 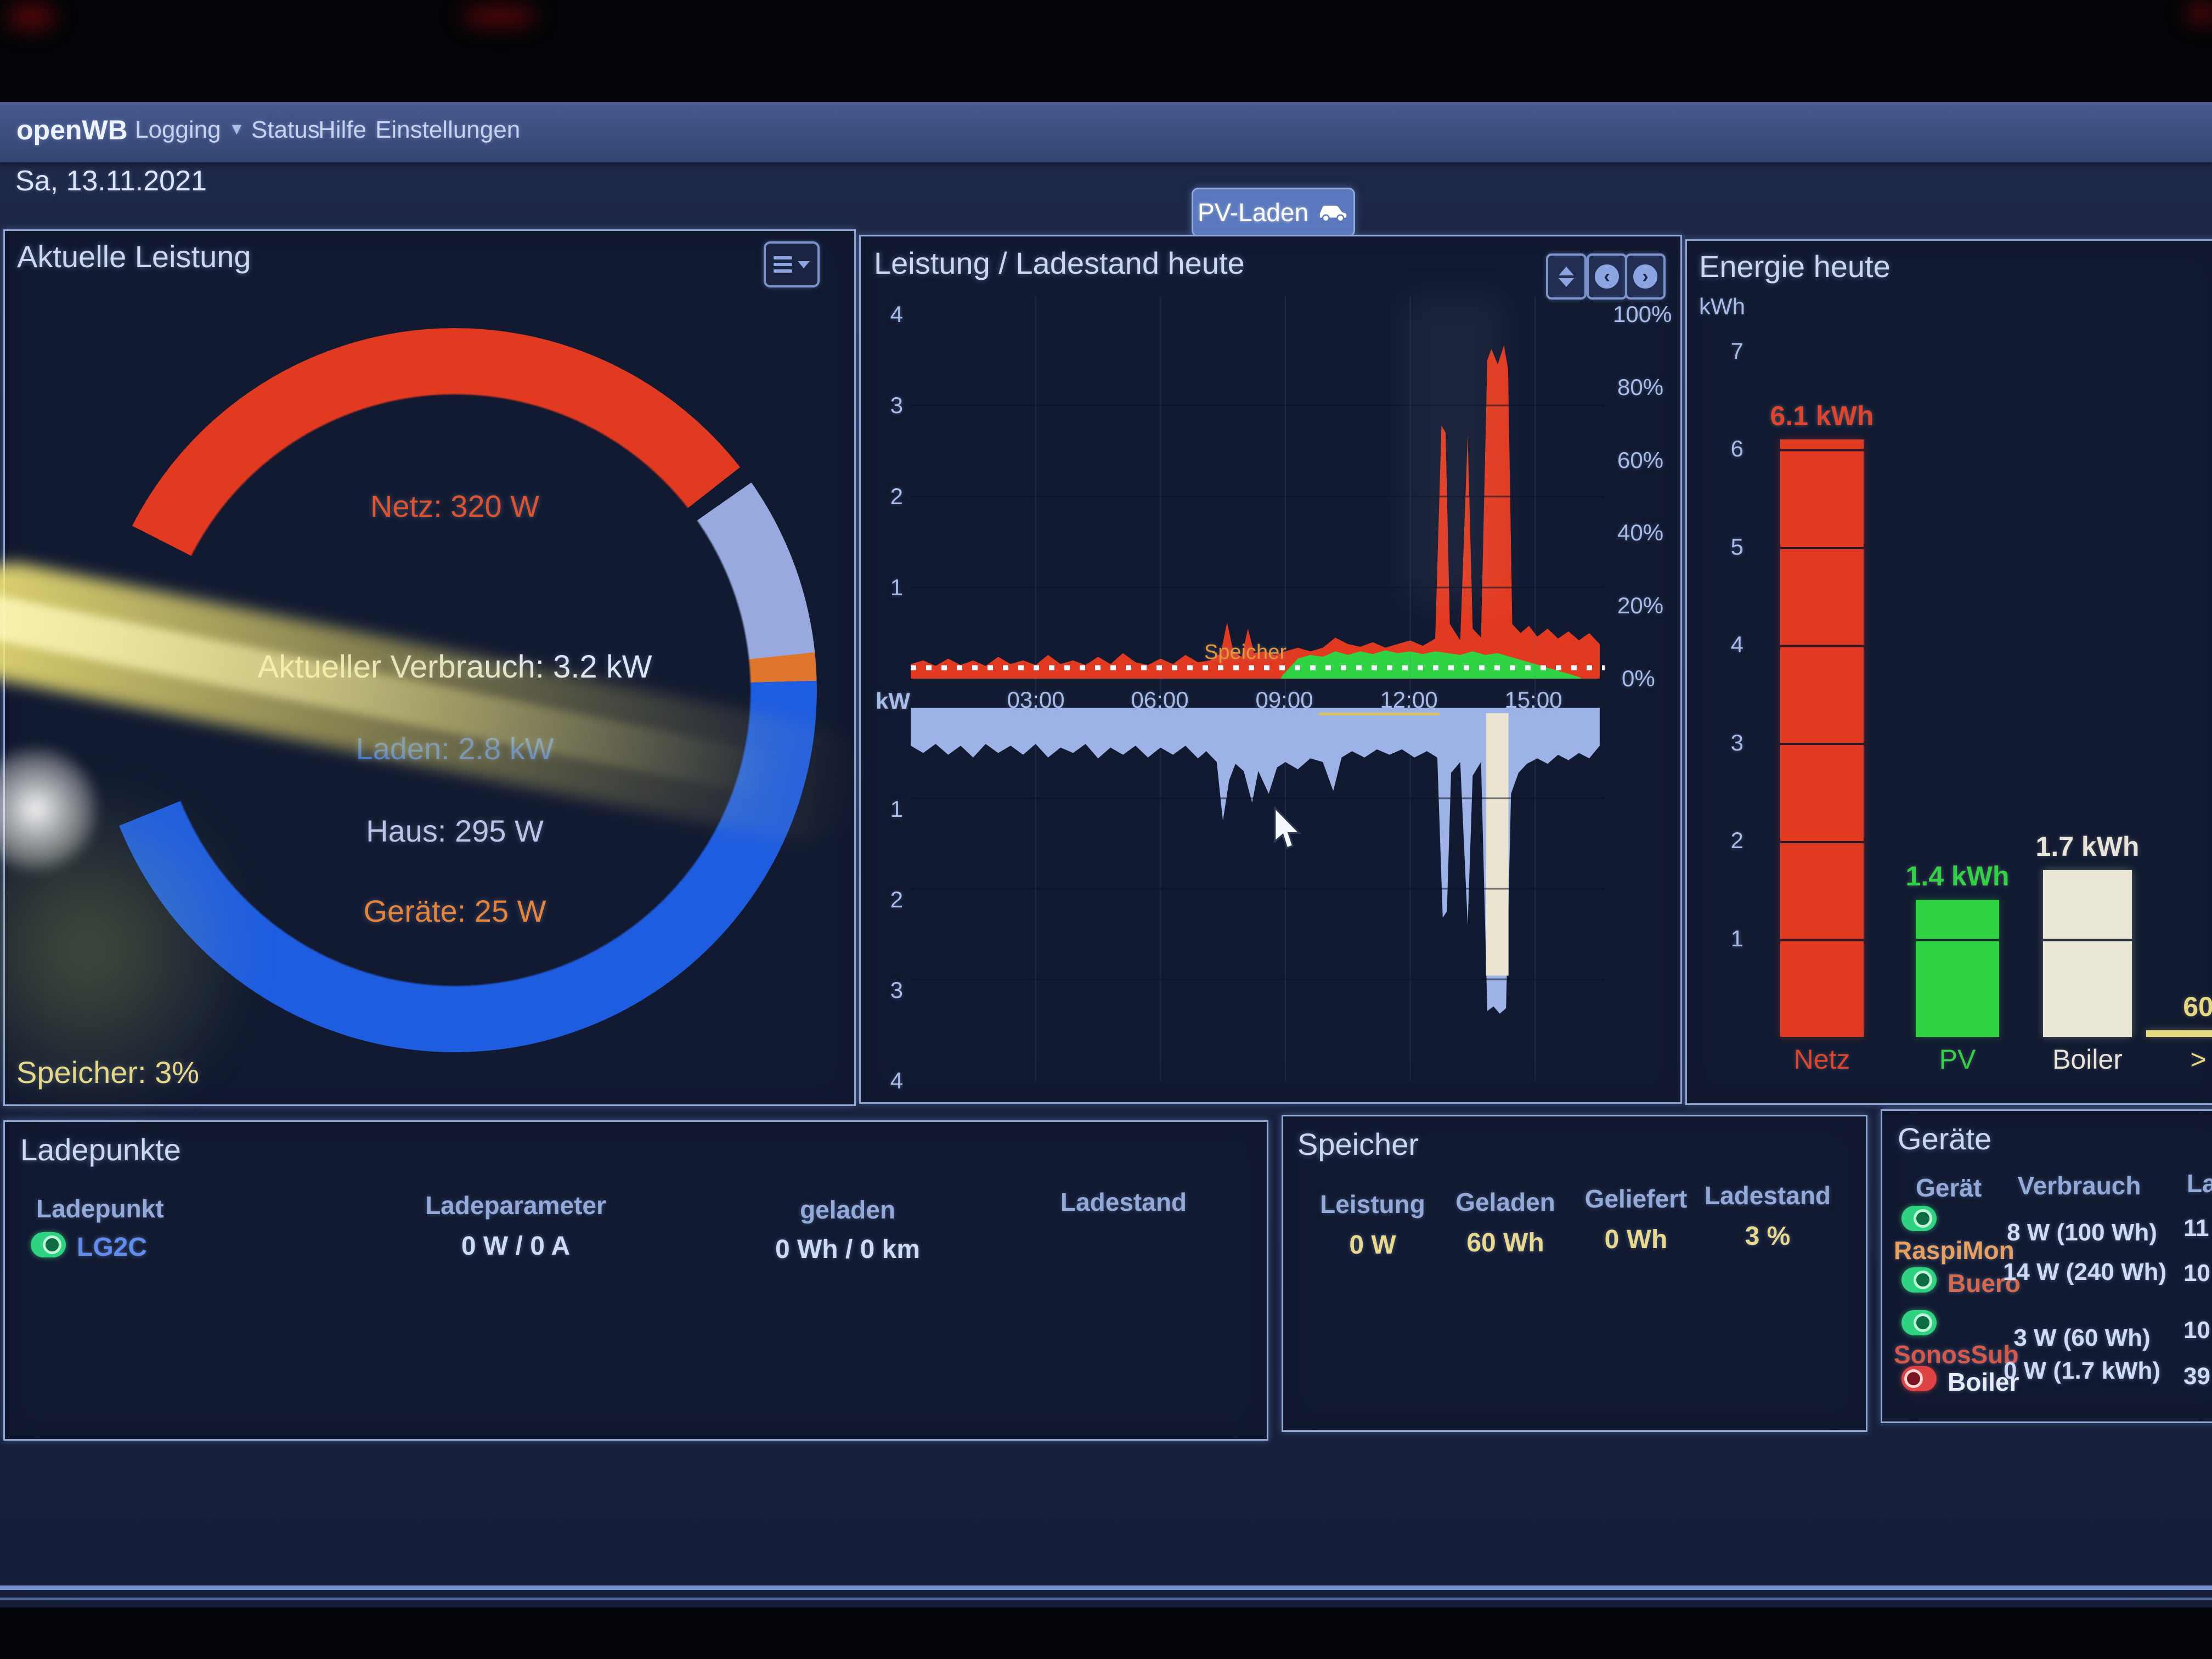 I want to click on y-tick-right: 60%, so click(x=1641, y=460).